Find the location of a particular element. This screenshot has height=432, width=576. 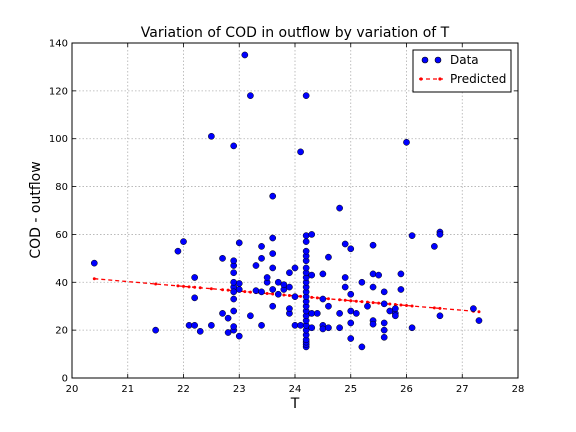

x-tick-label: 21 is located at coordinates (127, 389).